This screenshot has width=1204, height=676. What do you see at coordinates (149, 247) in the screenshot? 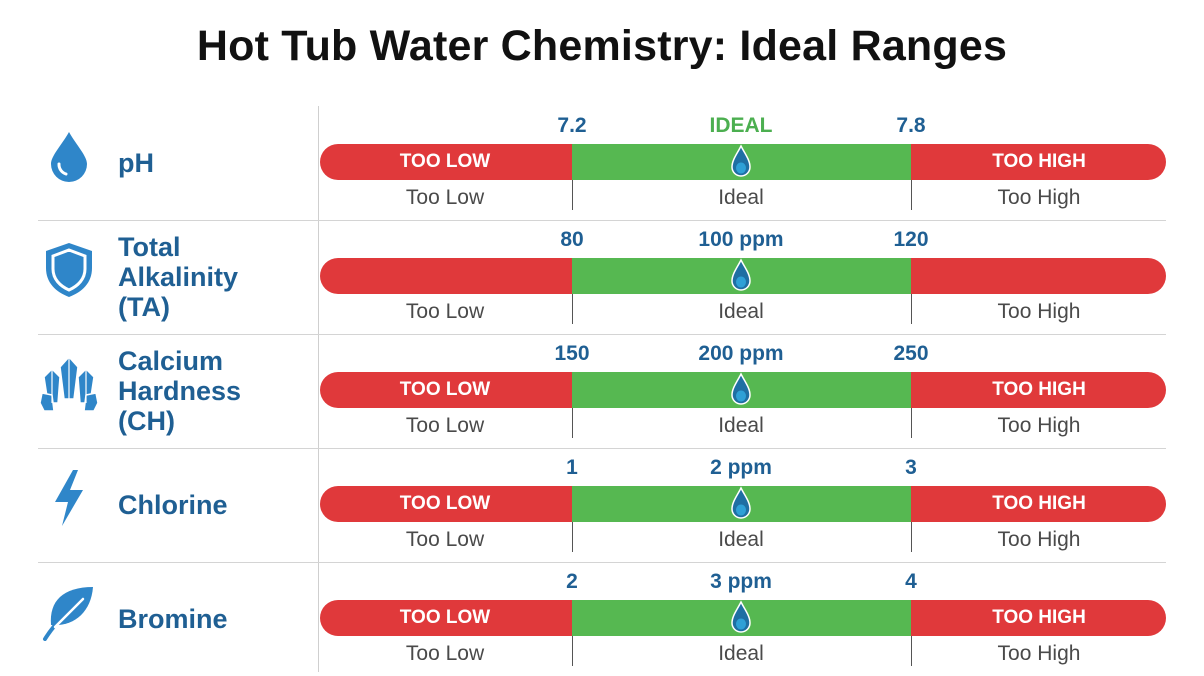
I see `parameter-name-line: Total` at bounding box center [149, 247].